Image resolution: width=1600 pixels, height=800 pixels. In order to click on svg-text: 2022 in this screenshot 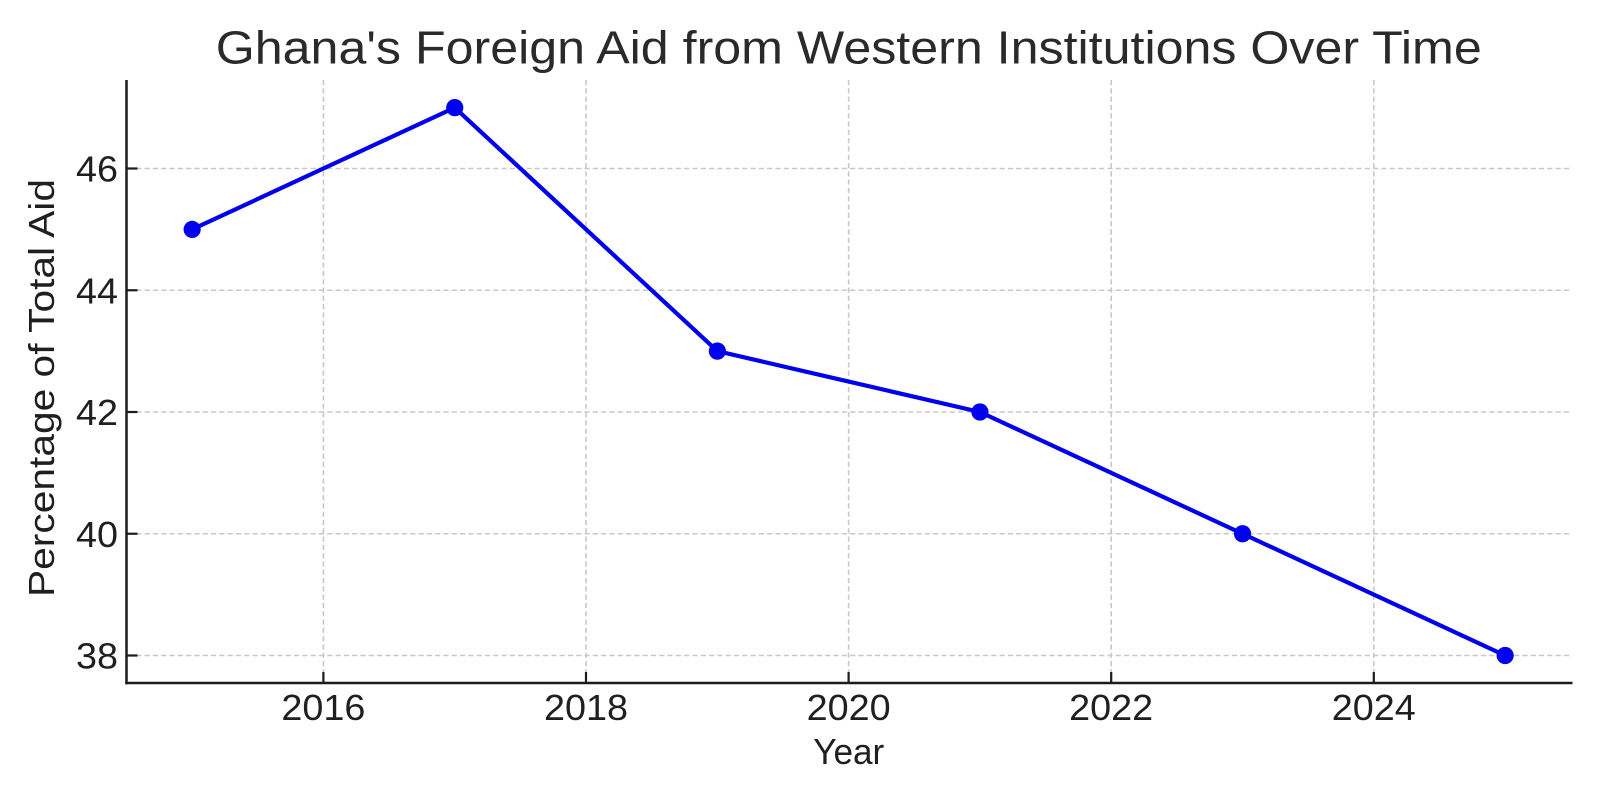, I will do `click(1111, 707)`.